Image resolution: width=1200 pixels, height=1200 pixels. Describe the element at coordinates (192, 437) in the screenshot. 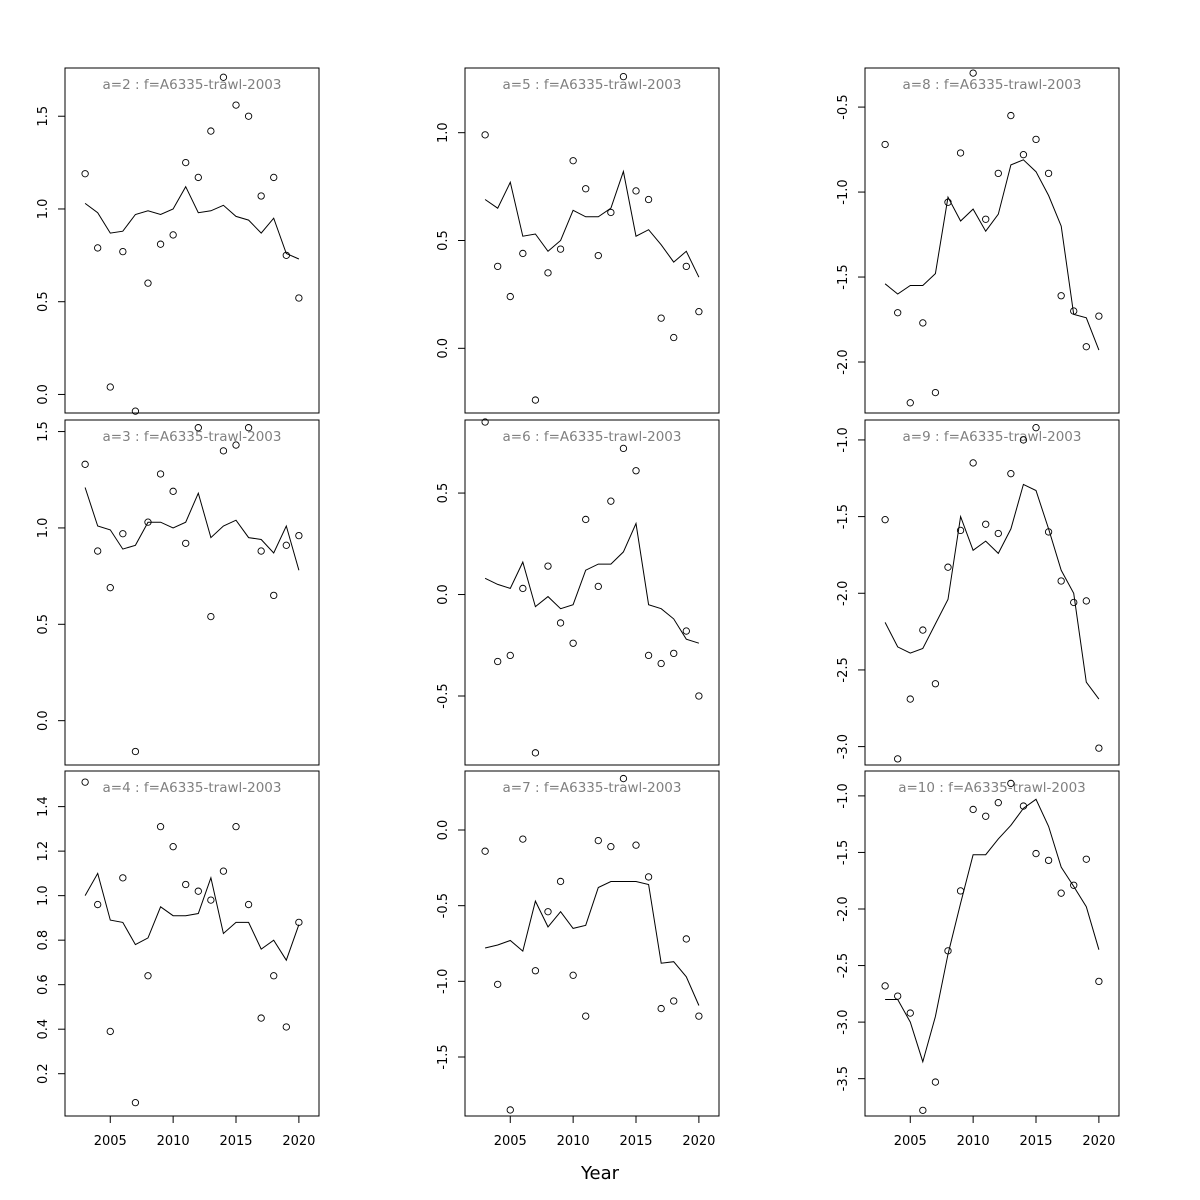

I see `panel-title: a=3 : f=A6335-trawl-2003` at that location.